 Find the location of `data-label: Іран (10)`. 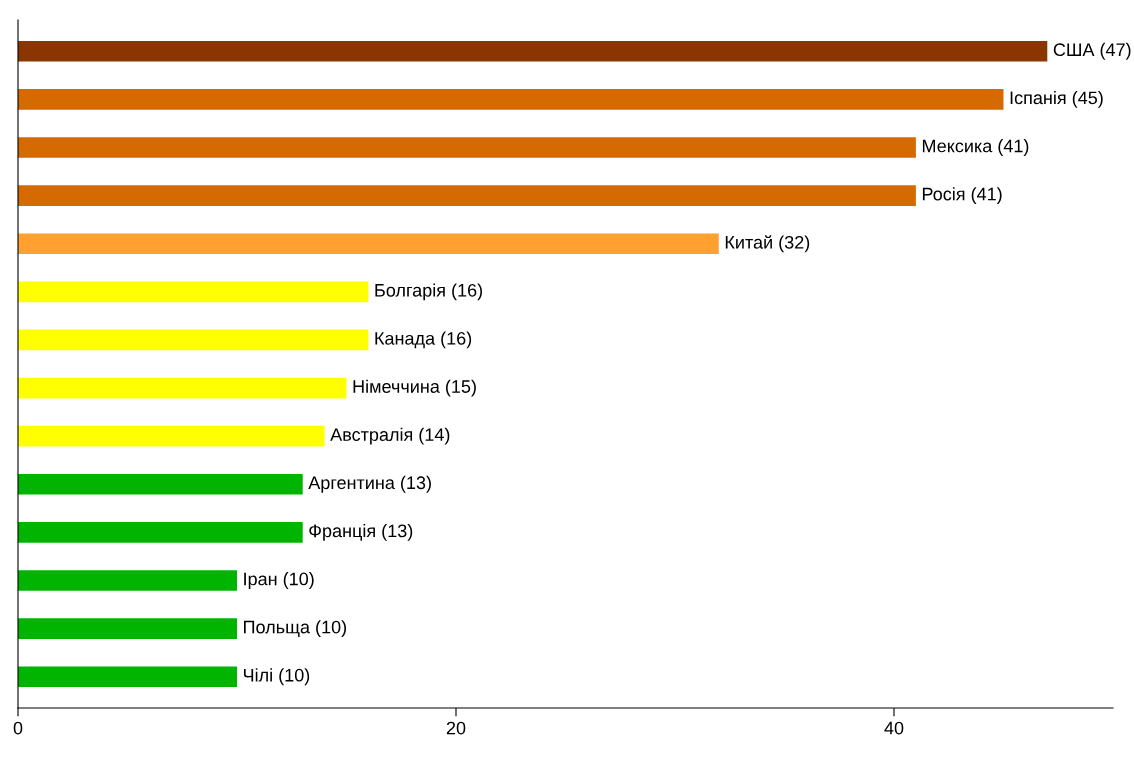

data-label: Іран (10) is located at coordinates (279, 580).